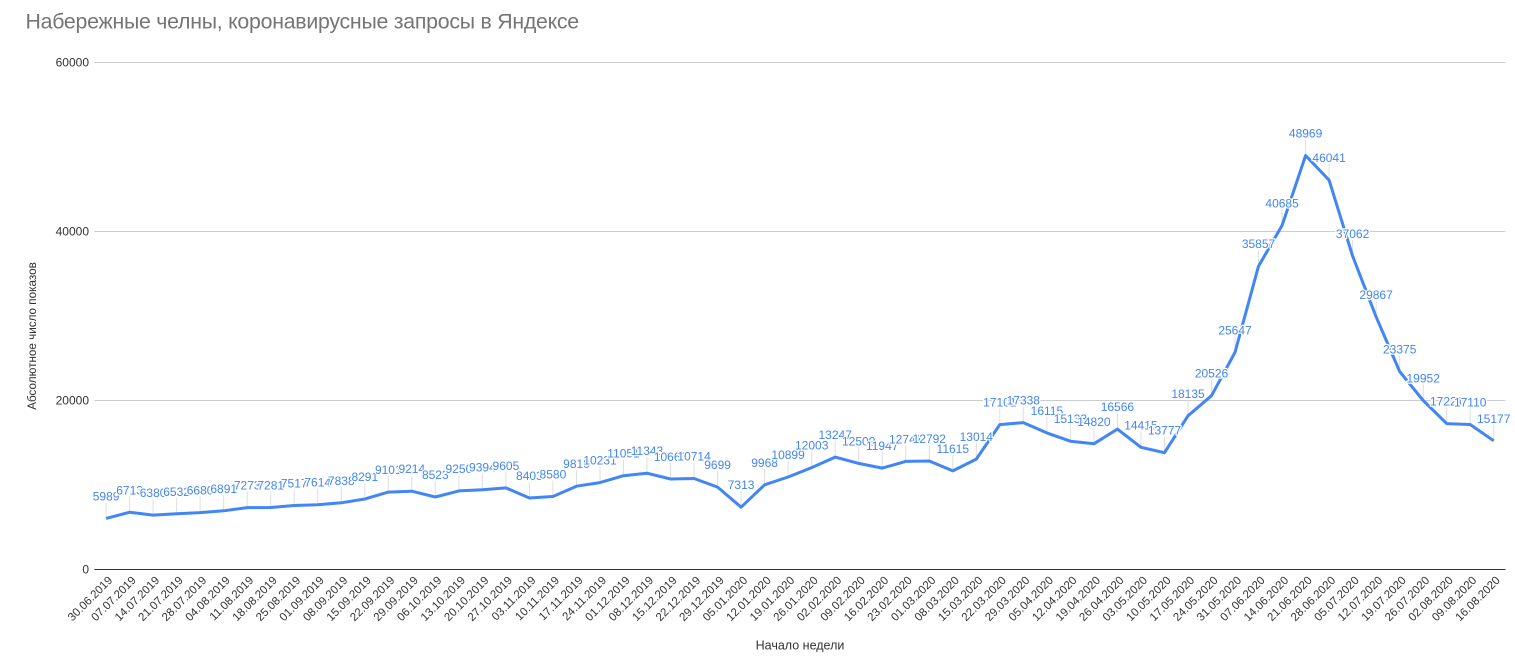 The image size is (1515, 671). Describe the element at coordinates (1024, 401) in the screenshot. I see `svg-text: 17338` at that location.